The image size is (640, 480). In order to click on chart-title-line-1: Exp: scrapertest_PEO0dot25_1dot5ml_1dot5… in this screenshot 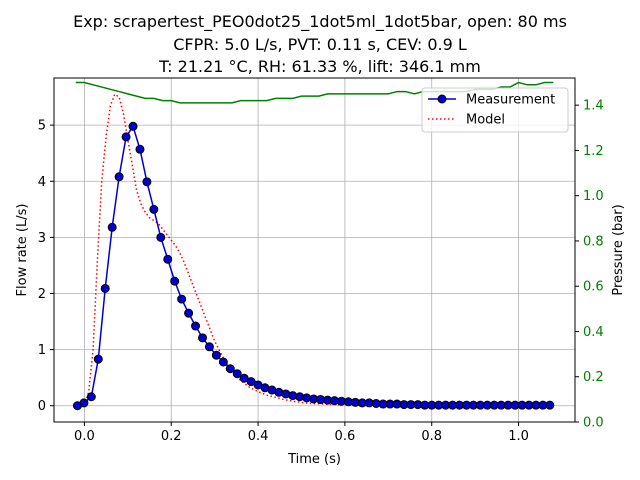, I will do `click(320, 21)`.